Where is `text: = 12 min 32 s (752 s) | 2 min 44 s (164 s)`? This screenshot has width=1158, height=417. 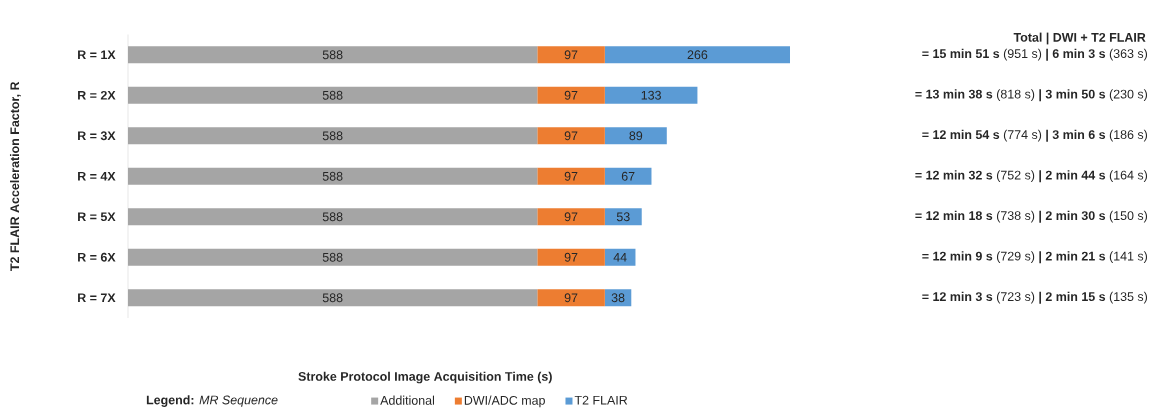 text: = 12 min 32 s (752 s) | 2 min 44 s (164 s) is located at coordinates (1031, 176).